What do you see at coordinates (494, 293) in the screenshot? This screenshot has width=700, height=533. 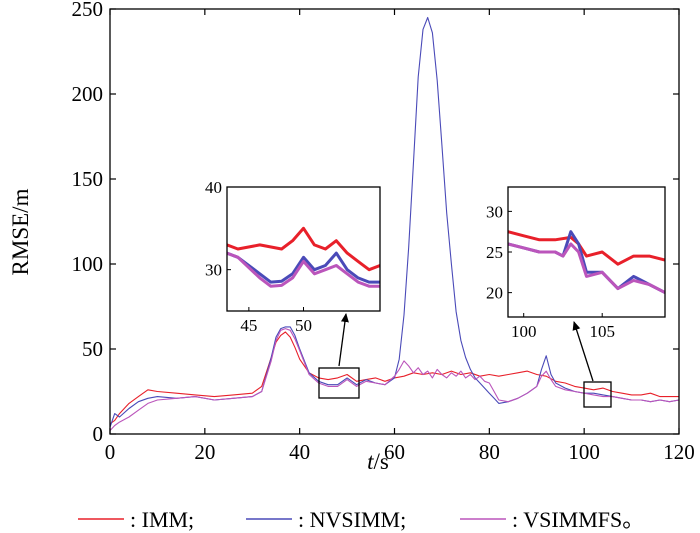 I see `inset-y-tick-label: 20` at bounding box center [494, 293].